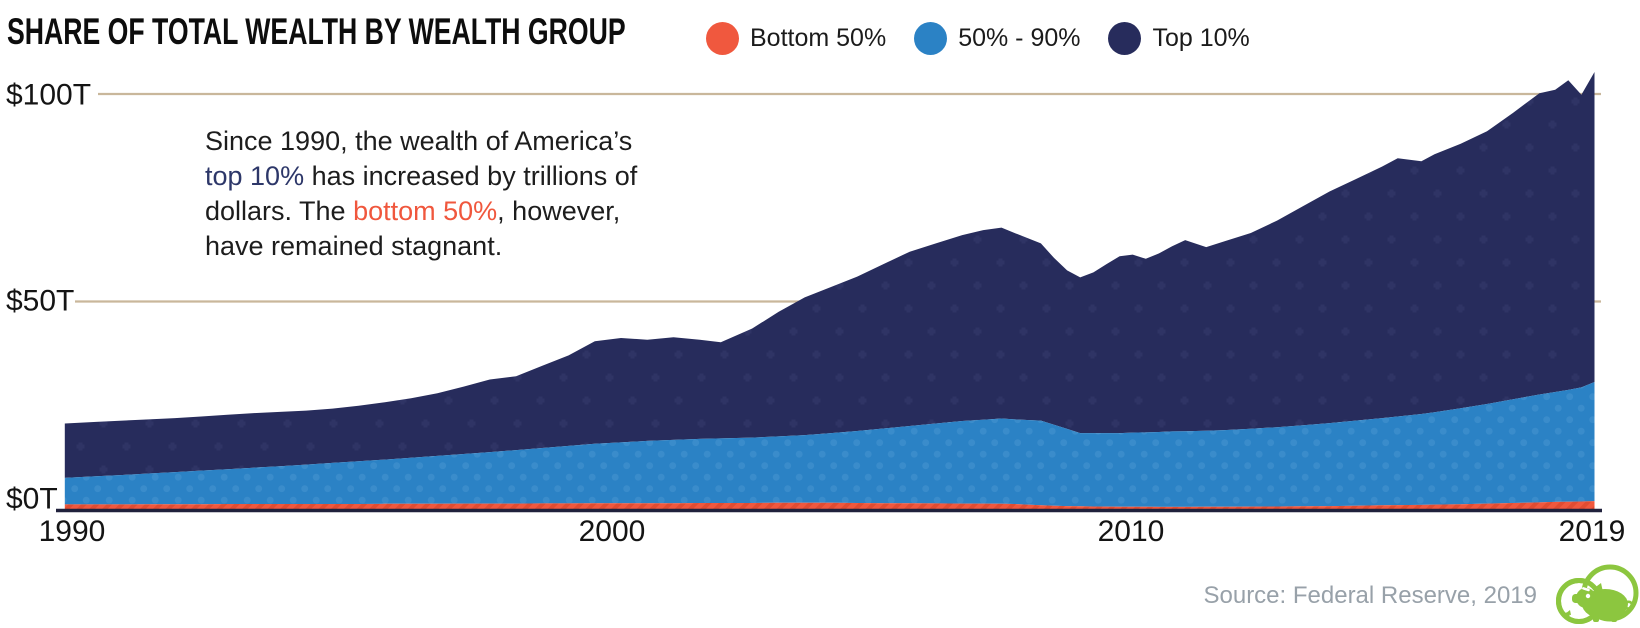  I want to click on bottom-50-highlight: bottom 50%, so click(425, 211).